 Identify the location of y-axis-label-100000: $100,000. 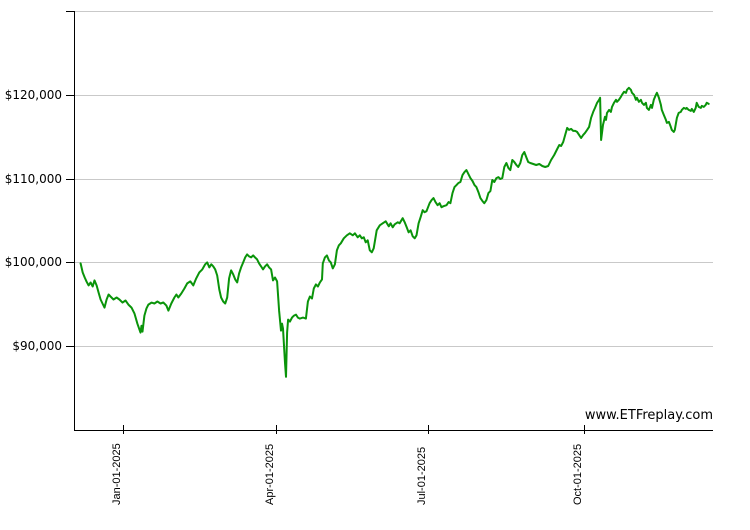
(33, 262).